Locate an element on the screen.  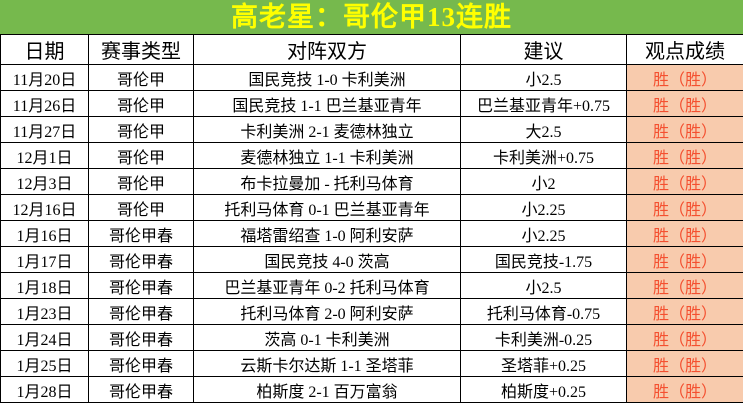
cell-date: 1月25日 is located at coordinates (44, 363).